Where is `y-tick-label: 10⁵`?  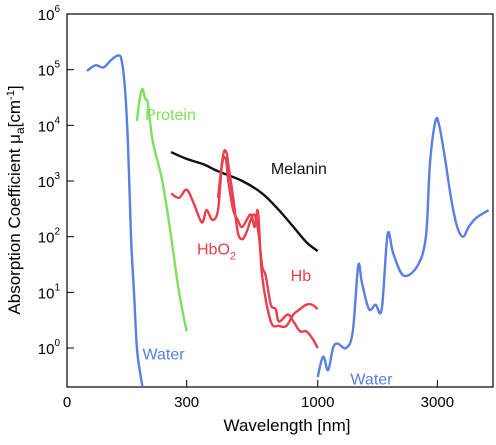 y-tick-label: 10⁵ is located at coordinates (49, 70).